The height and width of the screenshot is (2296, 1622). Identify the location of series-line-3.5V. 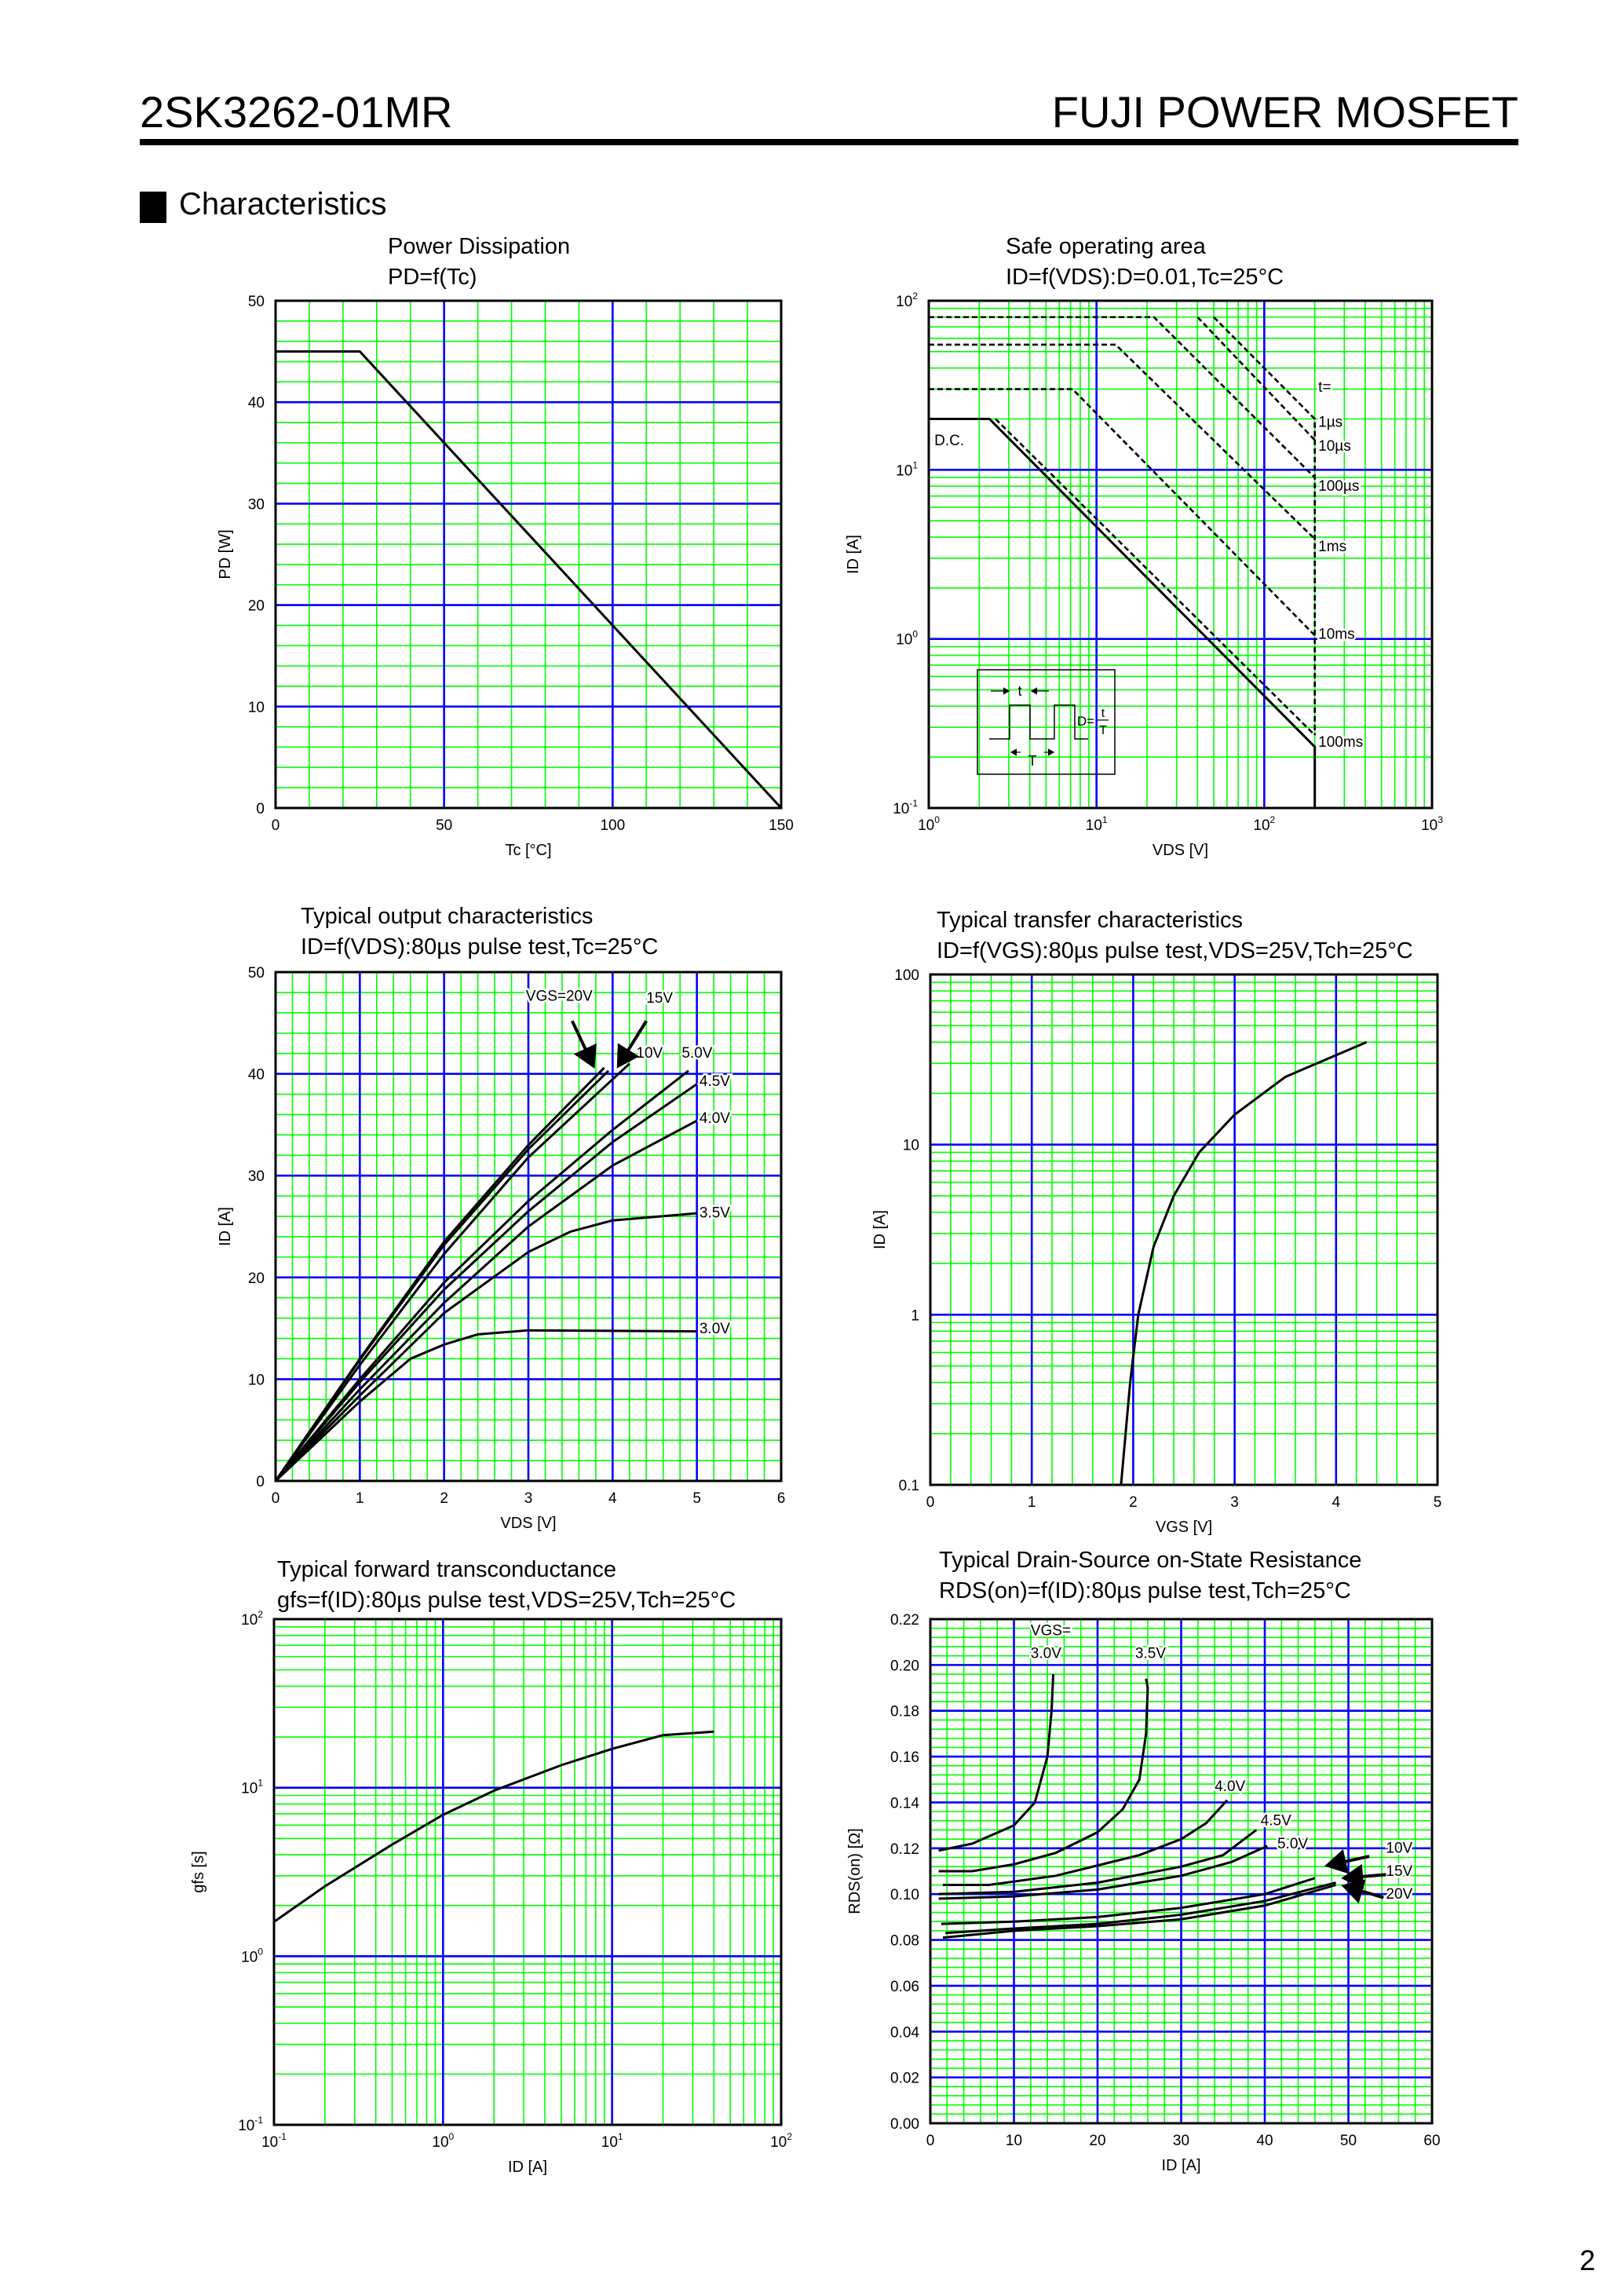
(1043, 1776).